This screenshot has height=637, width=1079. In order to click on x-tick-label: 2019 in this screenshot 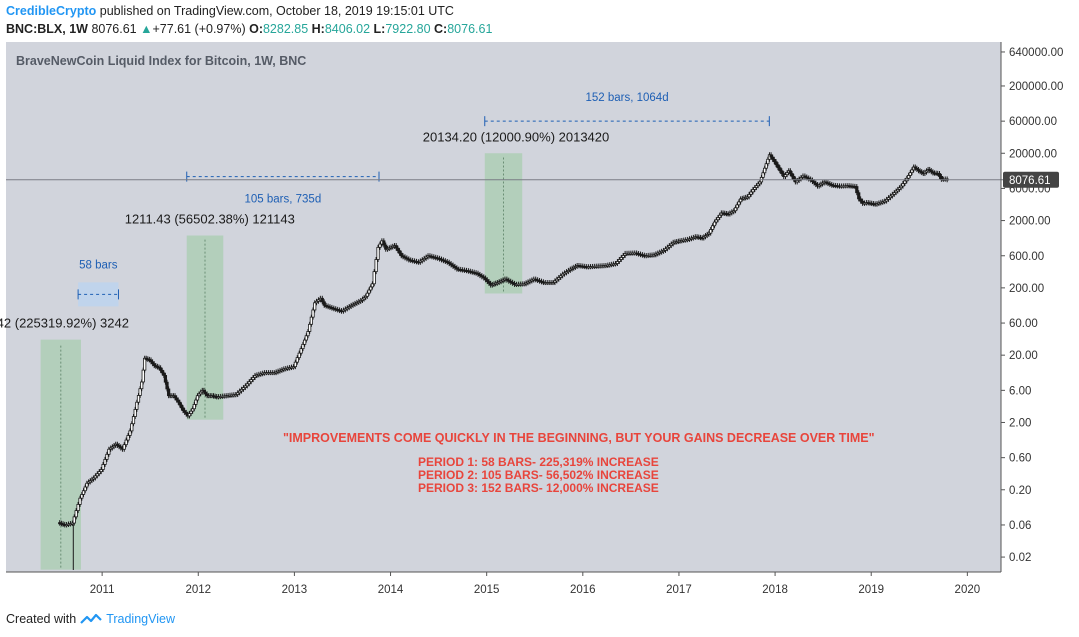, I will do `click(871, 590)`.